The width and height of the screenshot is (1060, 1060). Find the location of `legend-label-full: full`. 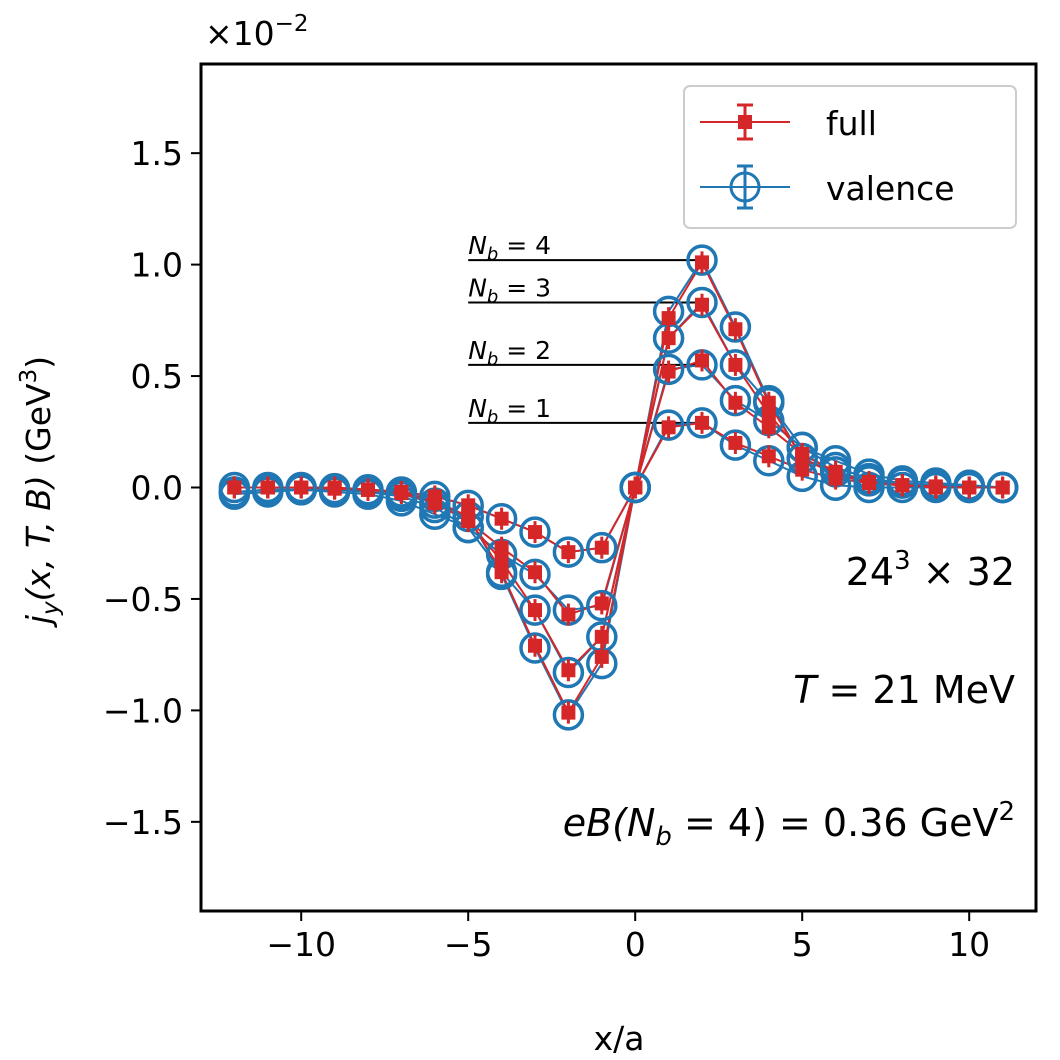

legend-label-full: full is located at coordinates (851, 123).